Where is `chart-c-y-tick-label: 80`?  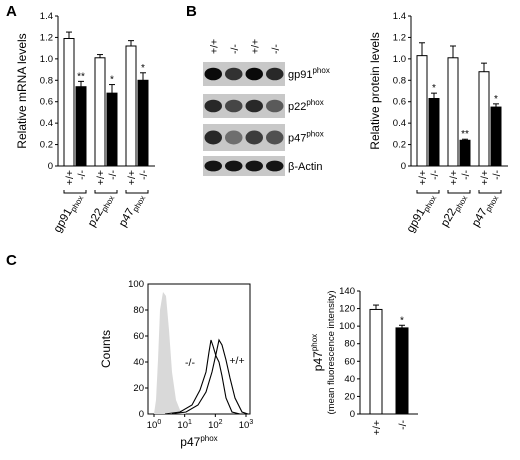 chart-c-y-tick-label: 80 is located at coordinates (349, 344).